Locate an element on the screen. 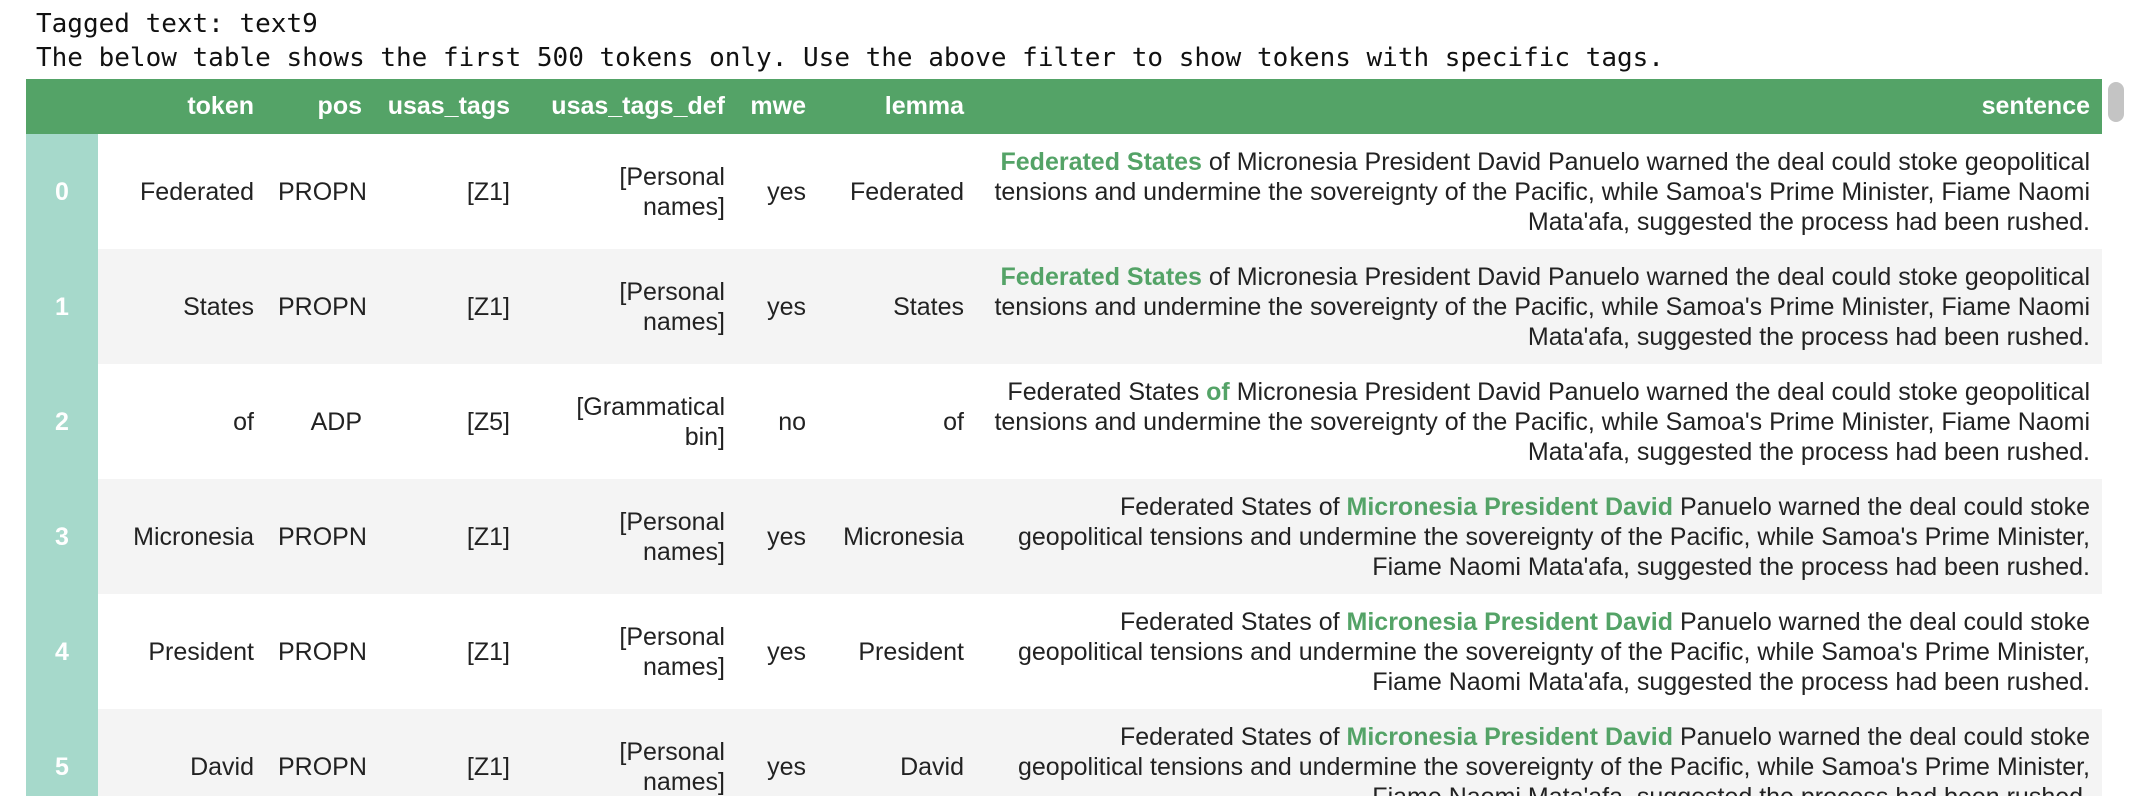 The height and width of the screenshot is (796, 2136). cell-token: David is located at coordinates (222, 766).